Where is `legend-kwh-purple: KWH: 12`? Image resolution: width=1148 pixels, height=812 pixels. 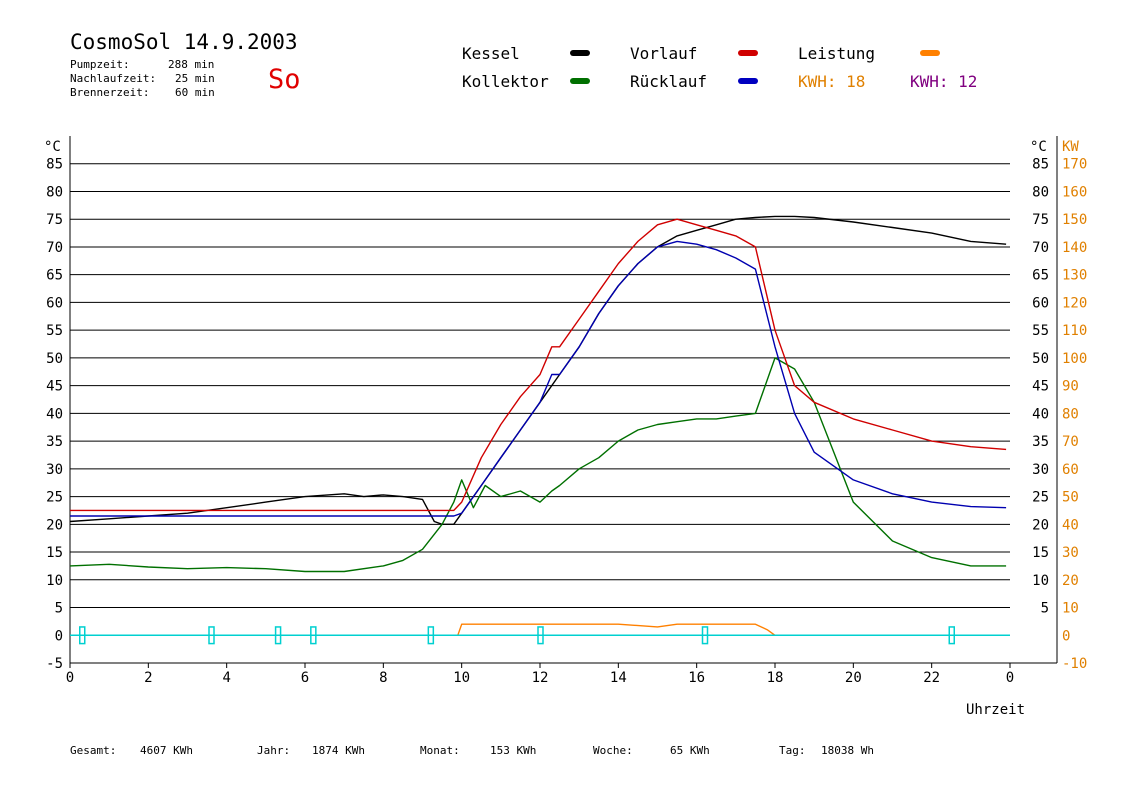 legend-kwh-purple: KWH: 12 is located at coordinates (944, 81).